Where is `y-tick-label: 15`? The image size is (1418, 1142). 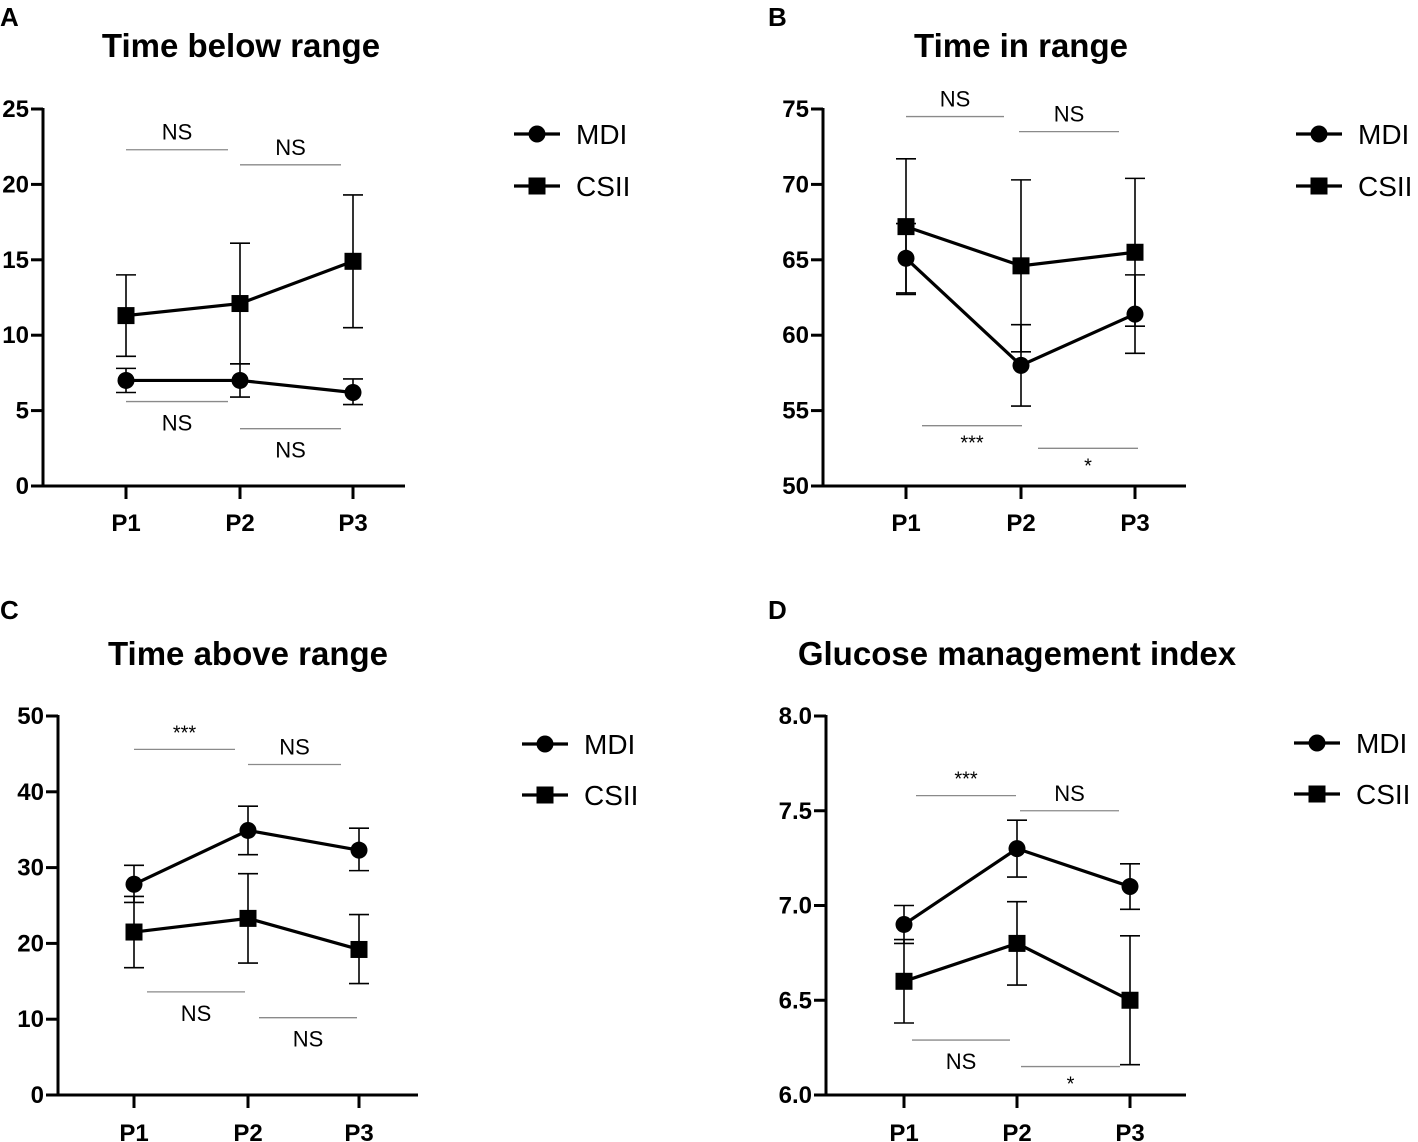
y-tick-label: 15 is located at coordinates (15, 260).